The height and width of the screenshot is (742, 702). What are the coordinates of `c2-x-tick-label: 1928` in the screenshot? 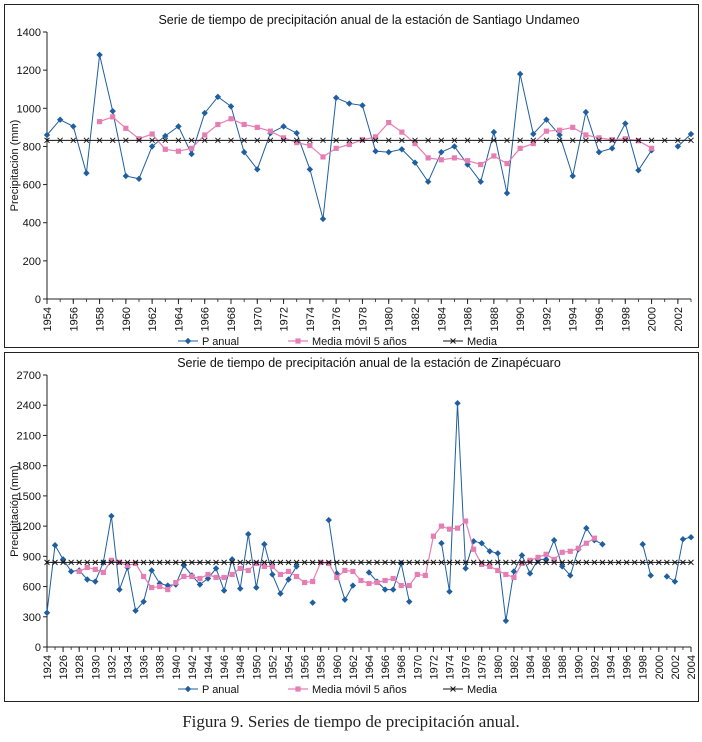 It's located at (80, 667).